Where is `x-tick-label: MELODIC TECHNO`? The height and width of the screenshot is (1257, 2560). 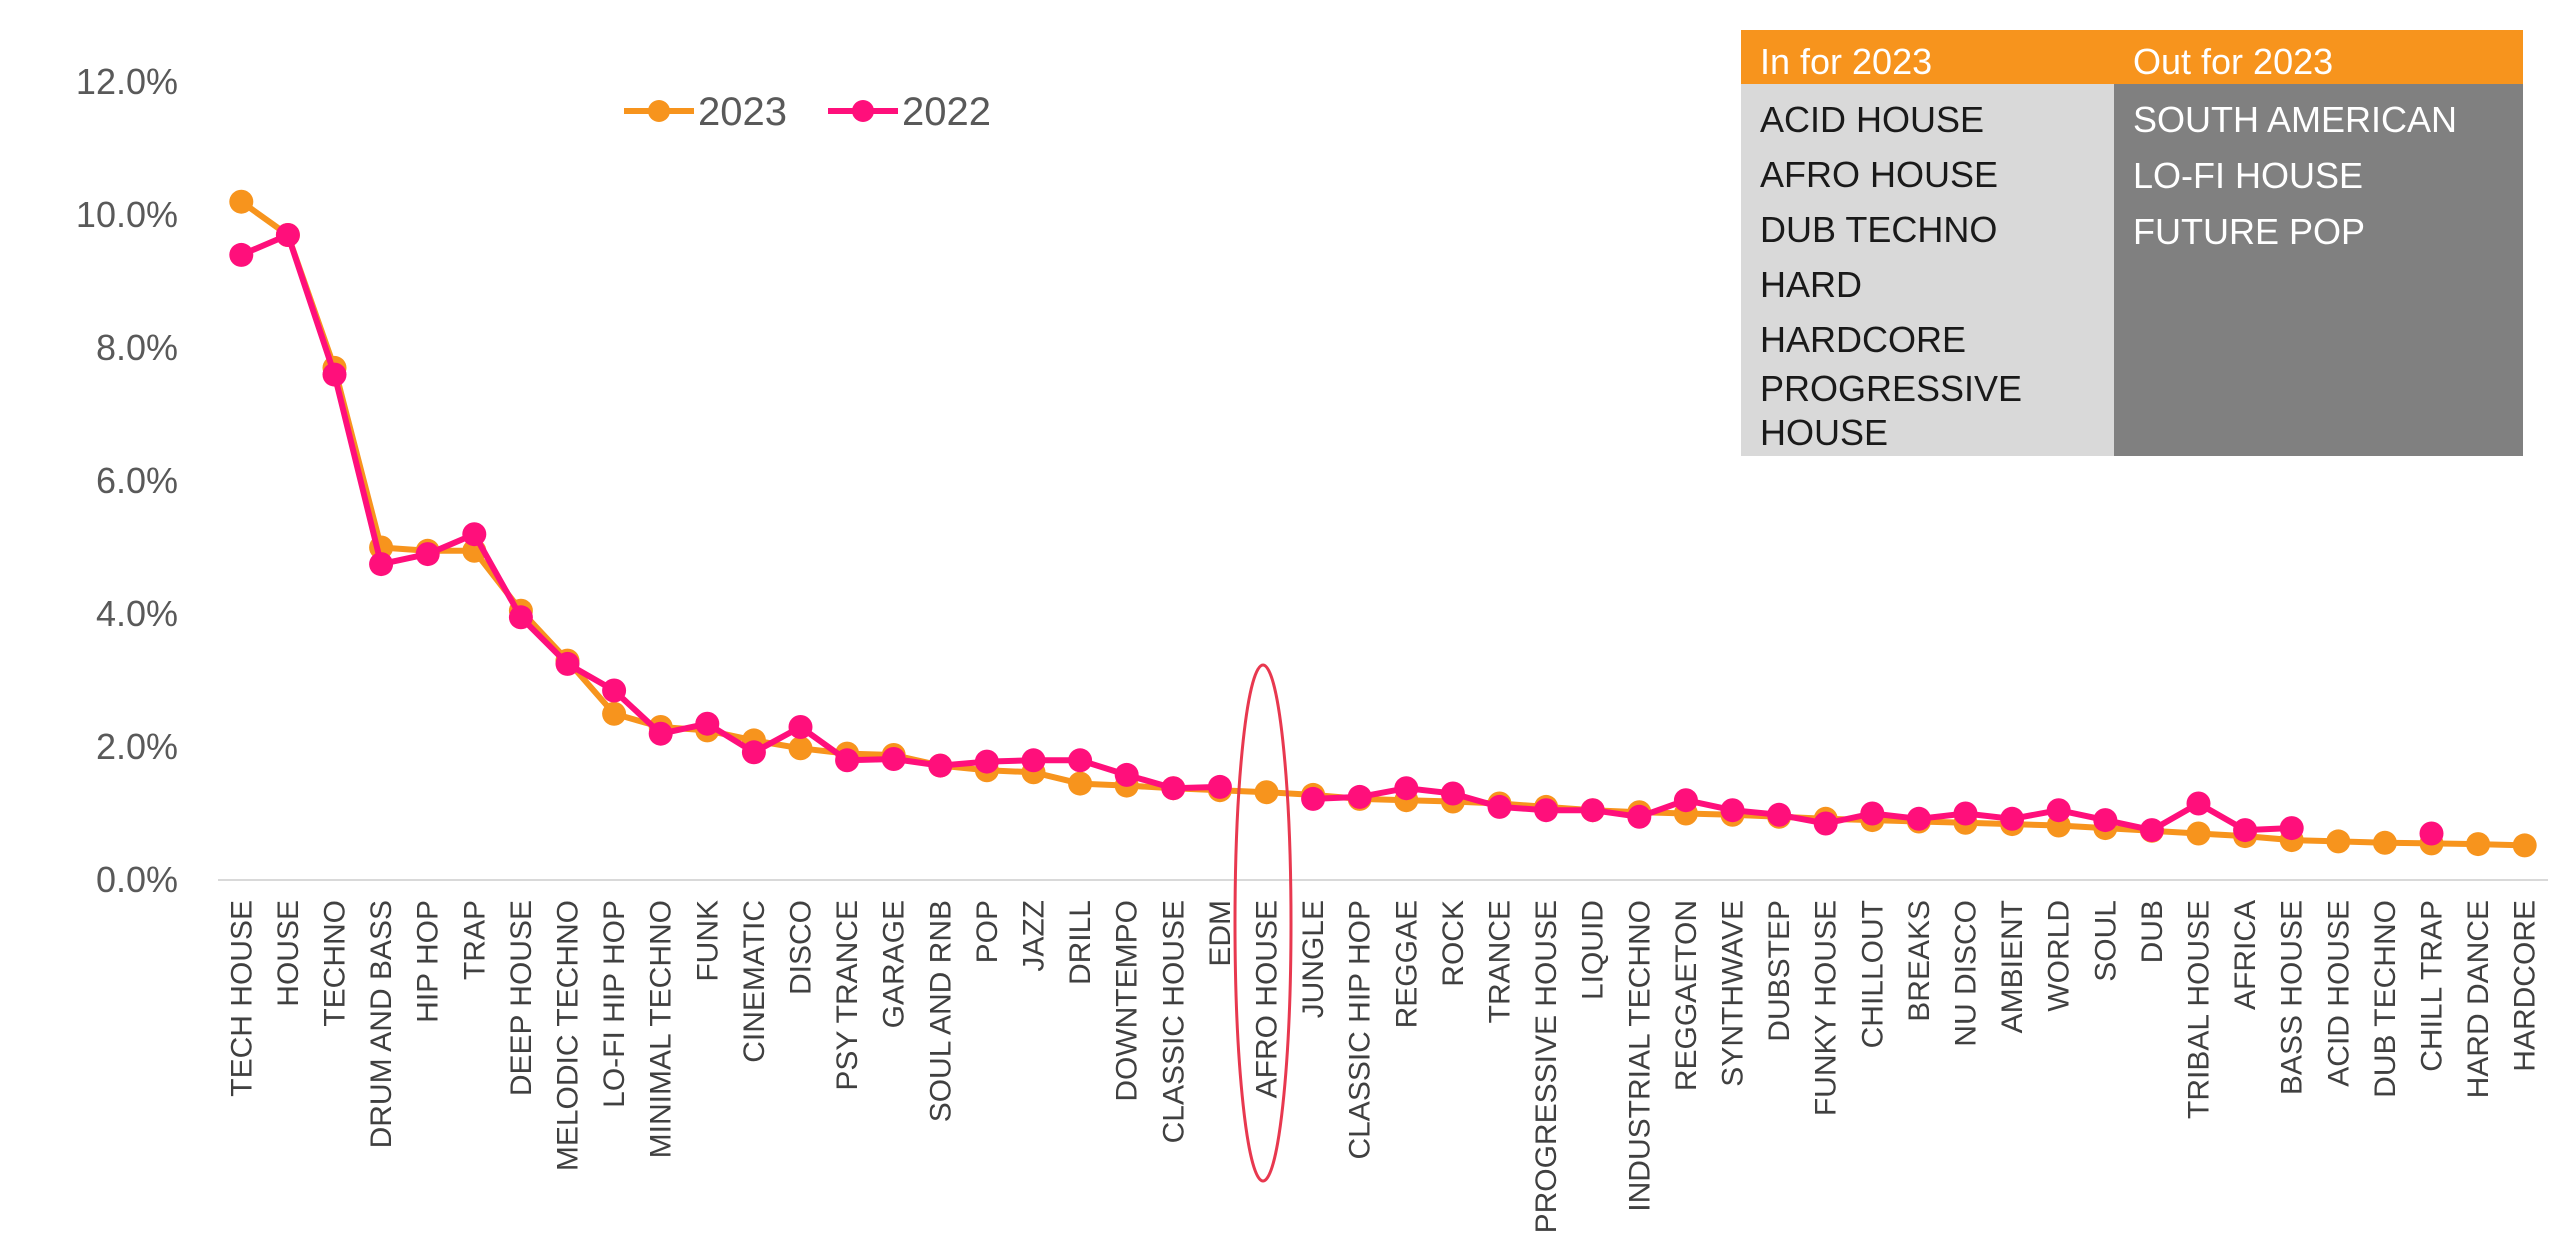 x-tick-label: MELODIC TECHNO is located at coordinates (568, 1035).